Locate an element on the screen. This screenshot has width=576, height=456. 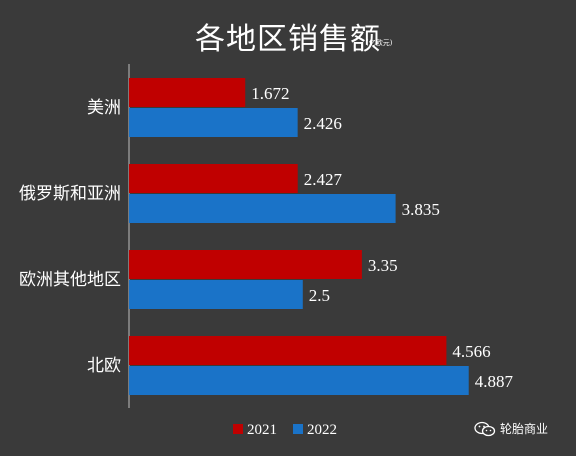
chart-title: 各地区销售额 is located at coordinates (288, 39).